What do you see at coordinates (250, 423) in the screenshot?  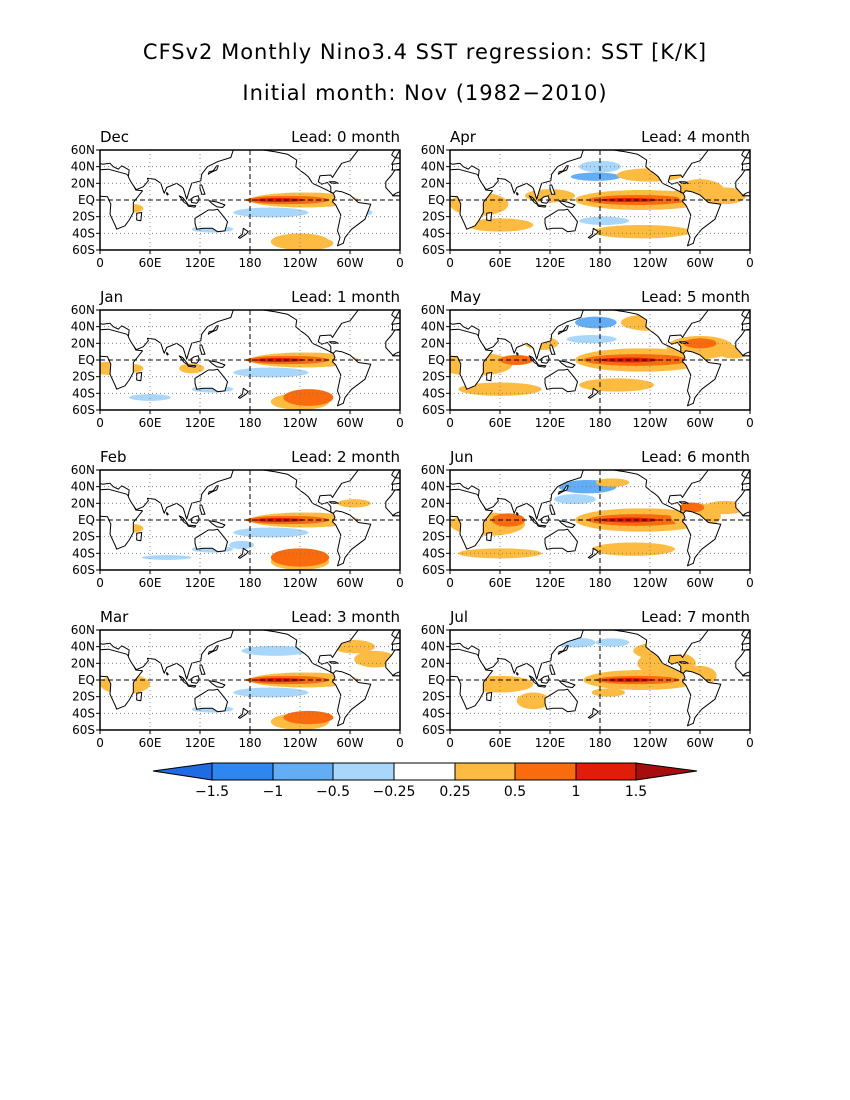 I see `lon-tick-label: 180` at bounding box center [250, 423].